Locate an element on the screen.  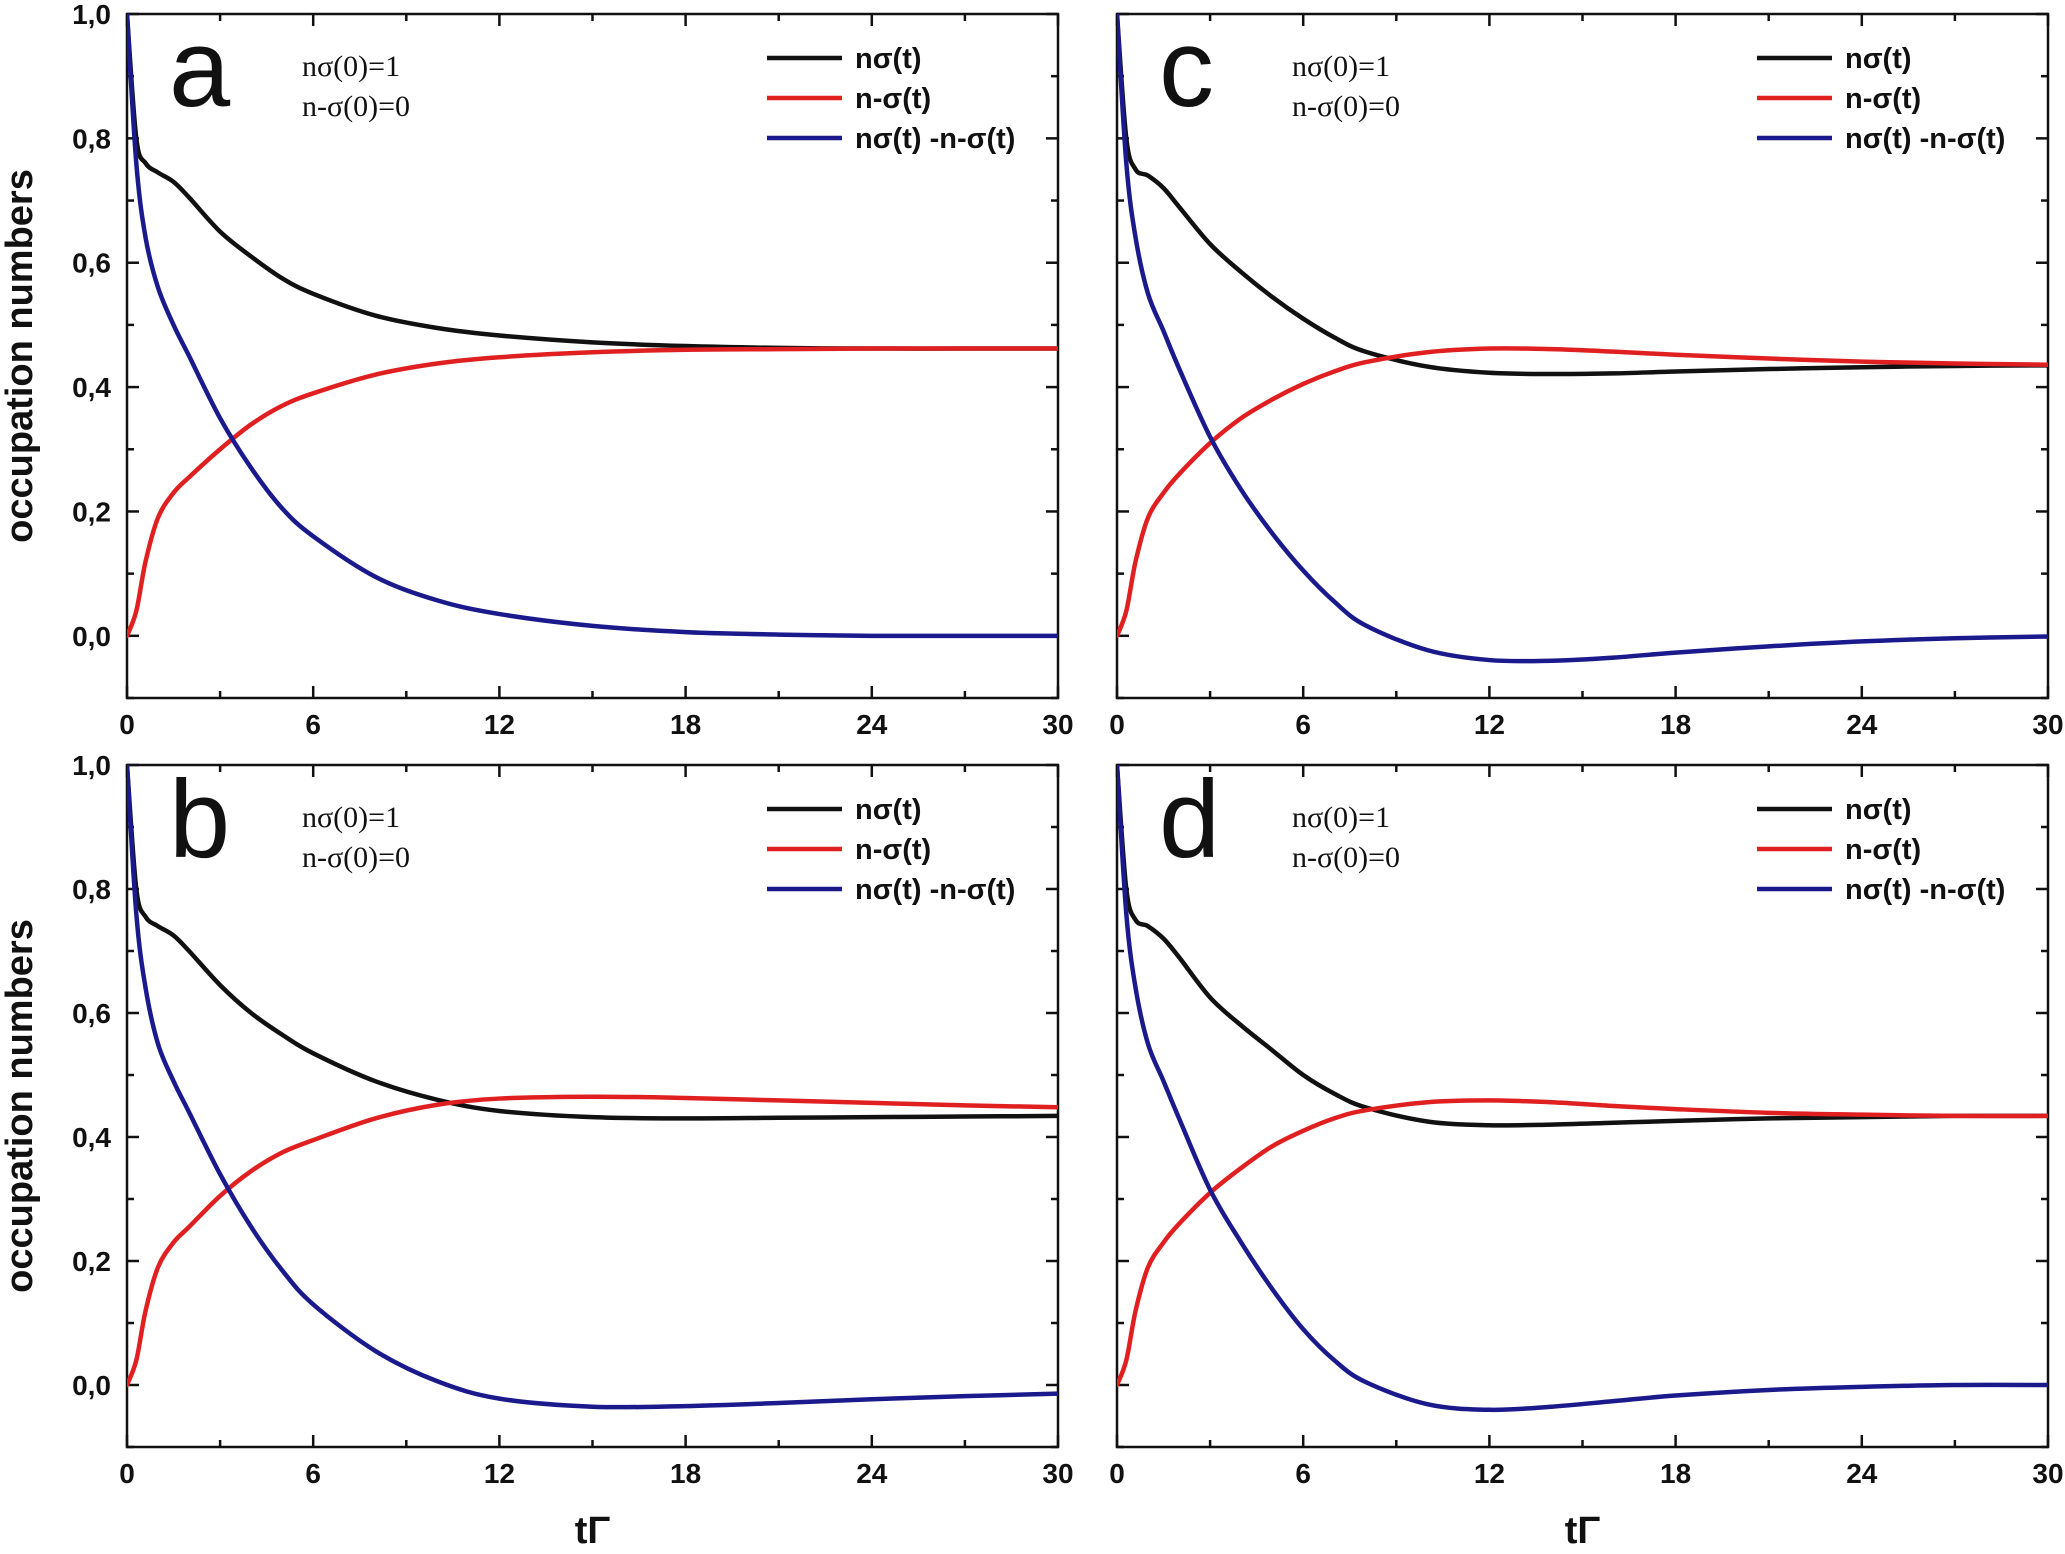
panel-label: d is located at coordinates (1189, 819).